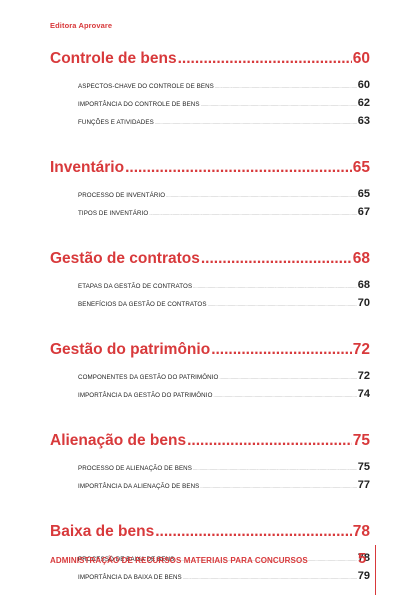 The image size is (420, 614). I want to click on toc-section-page: 60, so click(361, 58).